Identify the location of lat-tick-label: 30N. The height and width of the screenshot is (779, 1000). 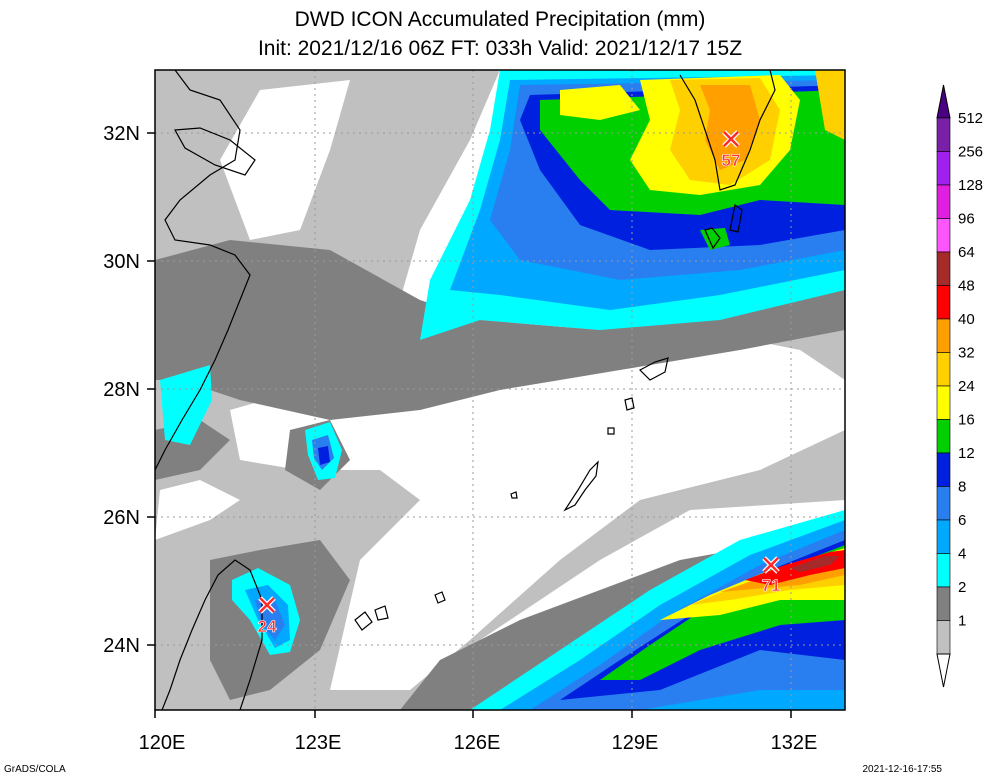
(121, 262).